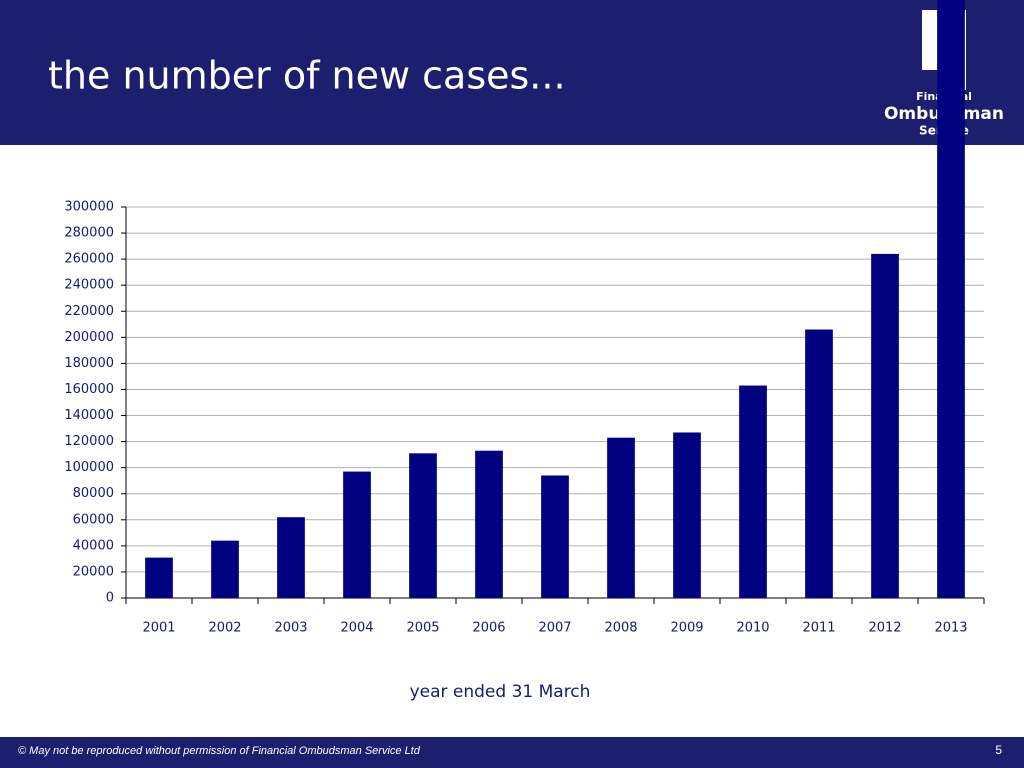 The height and width of the screenshot is (768, 1024). Describe the element at coordinates (950, 628) in the screenshot. I see `x-tick-label: 2013` at that location.